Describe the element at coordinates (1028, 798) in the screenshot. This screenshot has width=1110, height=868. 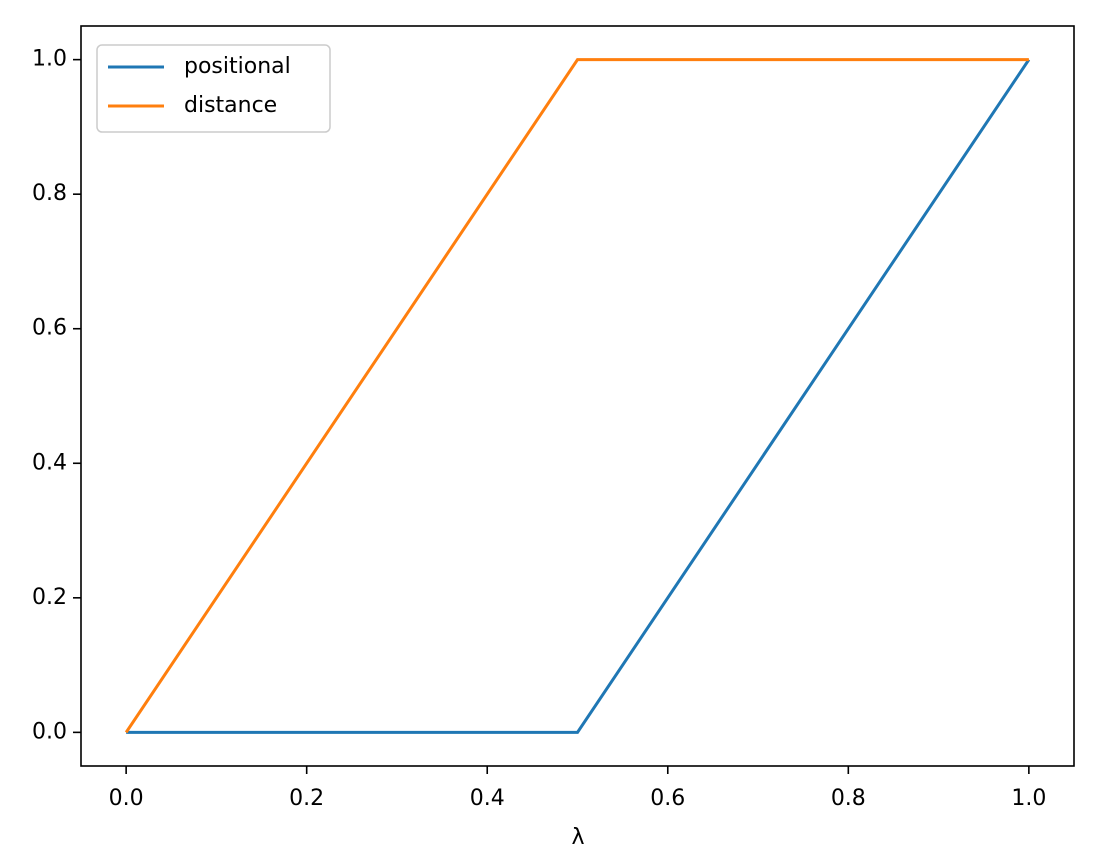
I see `x-tick-label: 1.0` at that location.